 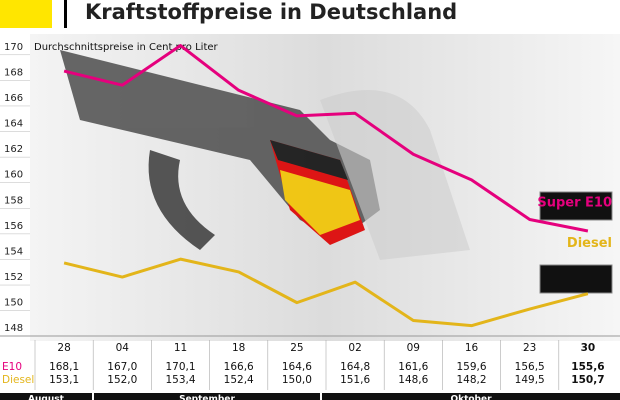 What do you see at coordinates (471, 367) in the screenshot?
I see `value-label: 159,6` at bounding box center [471, 367].